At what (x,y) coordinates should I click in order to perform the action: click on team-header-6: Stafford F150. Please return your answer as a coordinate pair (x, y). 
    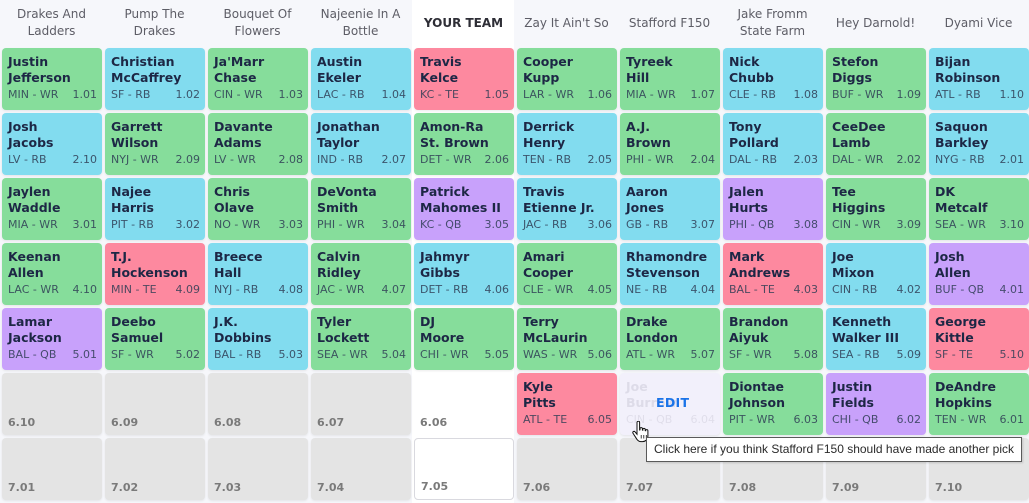
    Looking at the image, I should click on (669, 22).